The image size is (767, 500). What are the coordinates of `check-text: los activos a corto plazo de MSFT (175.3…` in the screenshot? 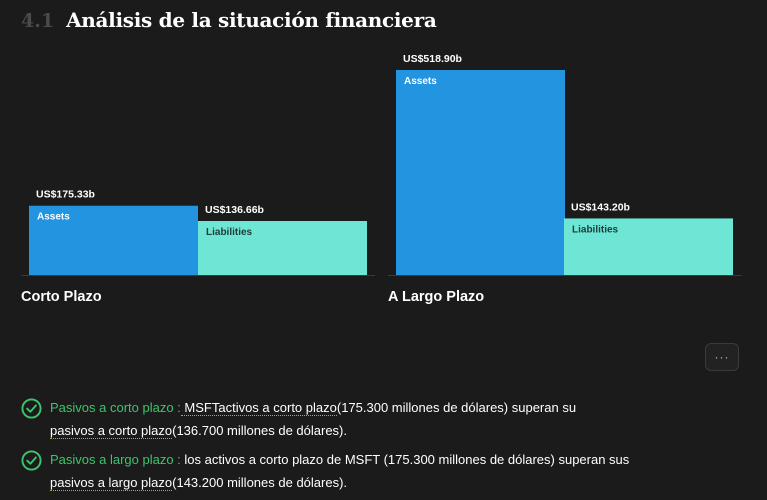 It's located at (405, 459).